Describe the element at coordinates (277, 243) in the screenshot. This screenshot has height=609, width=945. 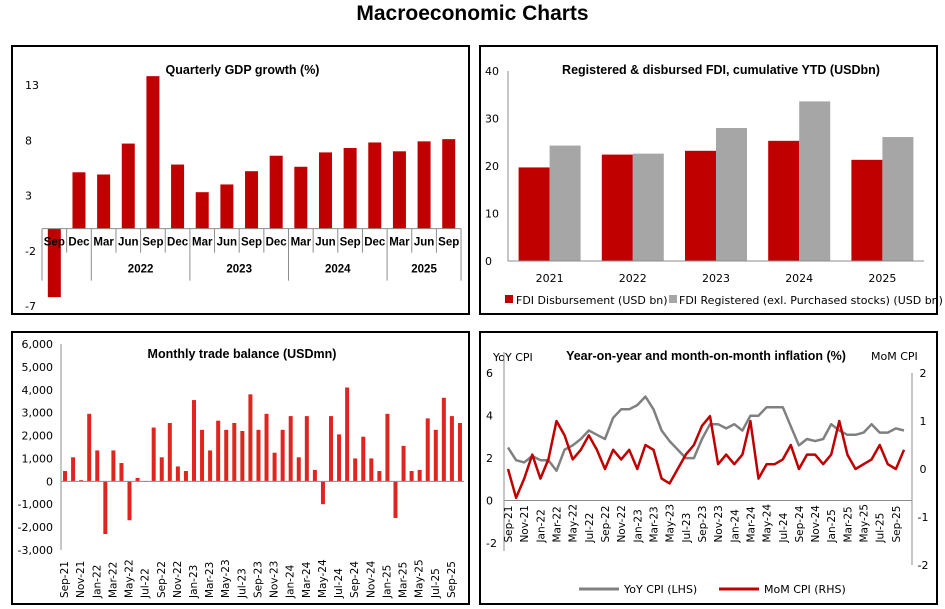
I see `category-label: Dec` at that location.